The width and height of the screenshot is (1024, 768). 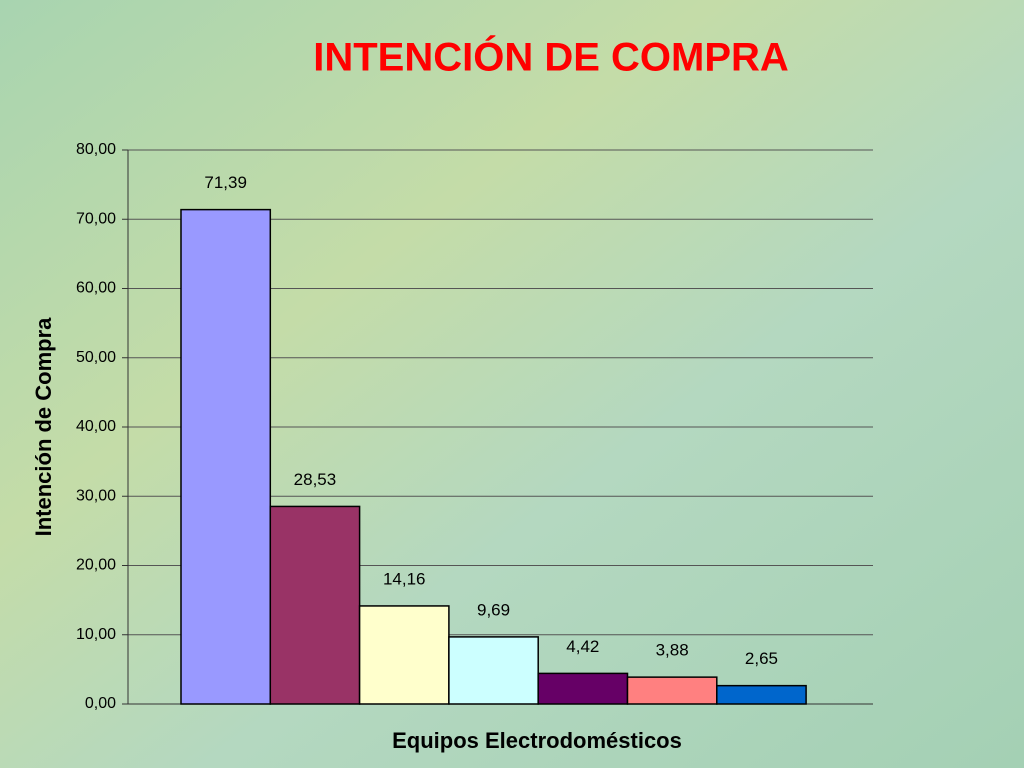 I want to click on y-axis-label: Intención de Compra, so click(x=43, y=427).